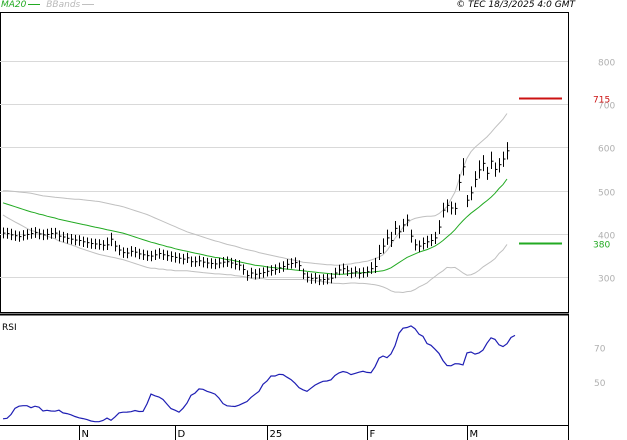  I want to click on bbands-lower-line, so click(255, 254).